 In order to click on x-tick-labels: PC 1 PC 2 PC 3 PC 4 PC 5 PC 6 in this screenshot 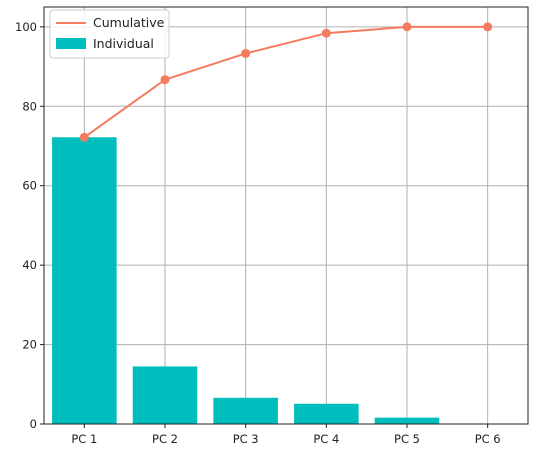, I will do `click(285, 439)`.